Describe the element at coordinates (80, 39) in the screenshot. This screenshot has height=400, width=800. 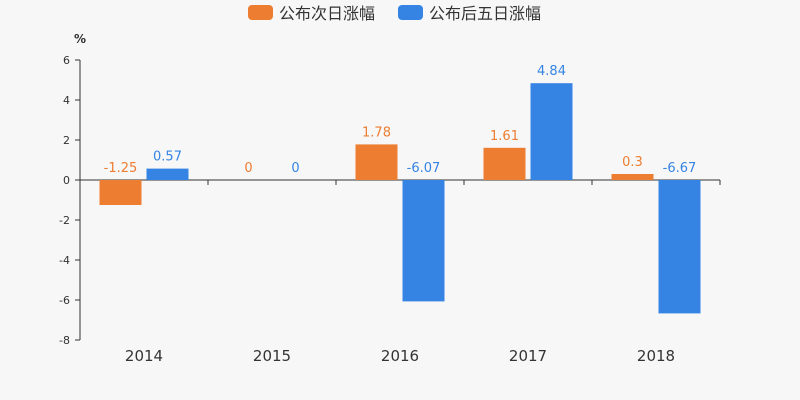
I see `y-axis-unit-label: %` at that location.